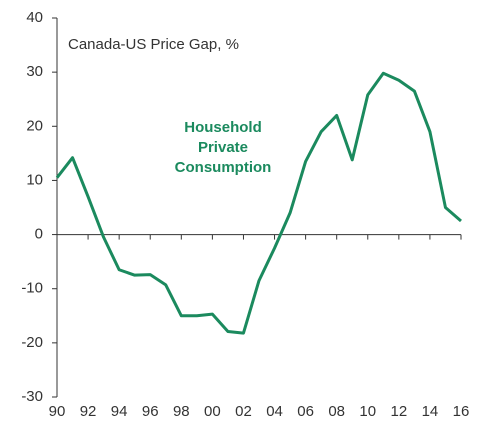  What do you see at coordinates (32, 288) in the screenshot?
I see `y-tick-label: -10` at bounding box center [32, 288].